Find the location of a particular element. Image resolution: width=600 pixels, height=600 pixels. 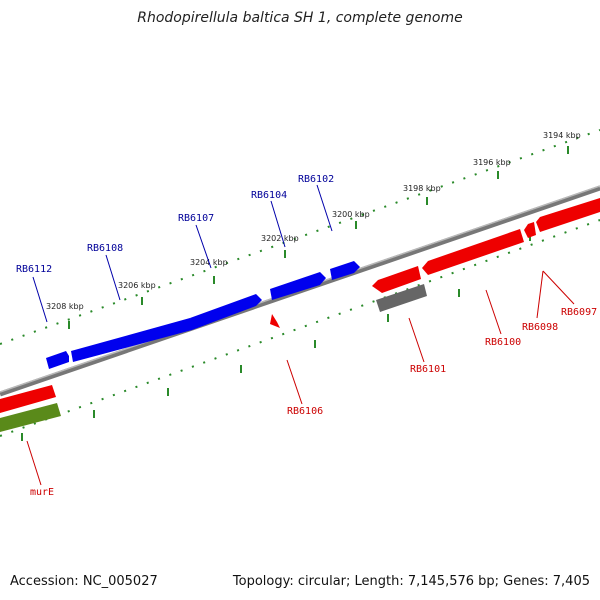

label-murE: murE is located at coordinates (42, 492).